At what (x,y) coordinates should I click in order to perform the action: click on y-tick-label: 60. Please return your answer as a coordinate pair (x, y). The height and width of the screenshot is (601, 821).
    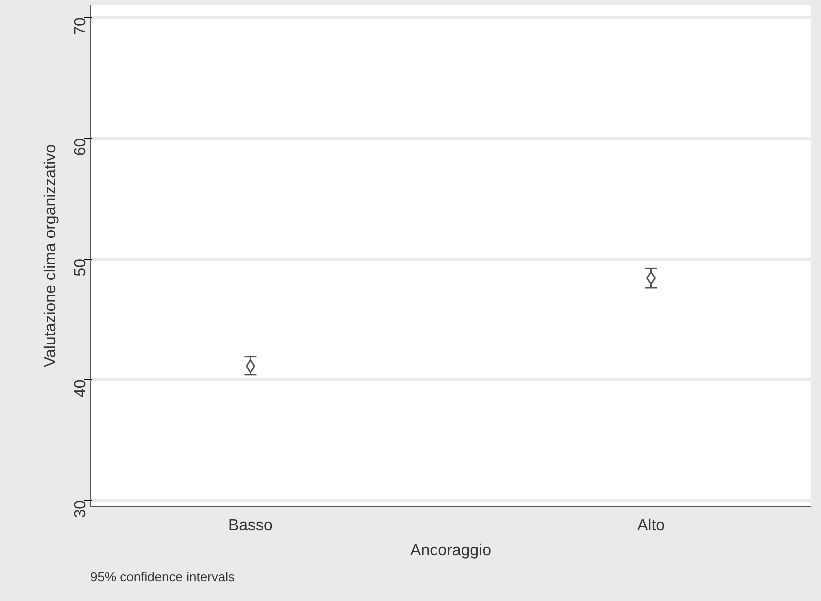
    Looking at the image, I should click on (81, 147).